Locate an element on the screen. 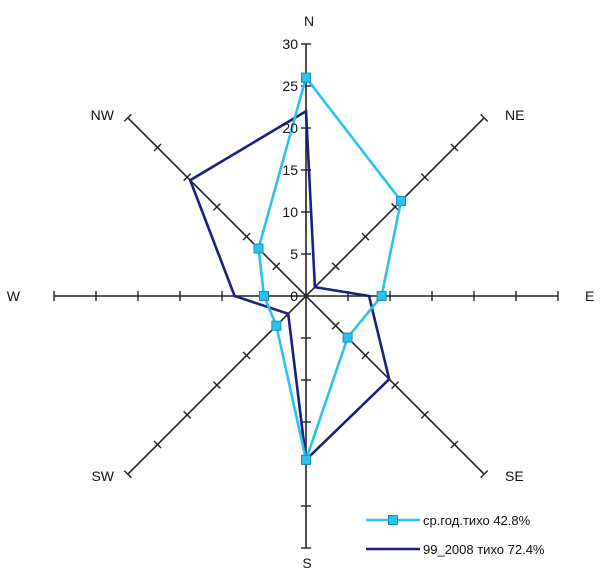  legend-label-series-1: ср.год.тихо 42.8% is located at coordinates (477, 520).